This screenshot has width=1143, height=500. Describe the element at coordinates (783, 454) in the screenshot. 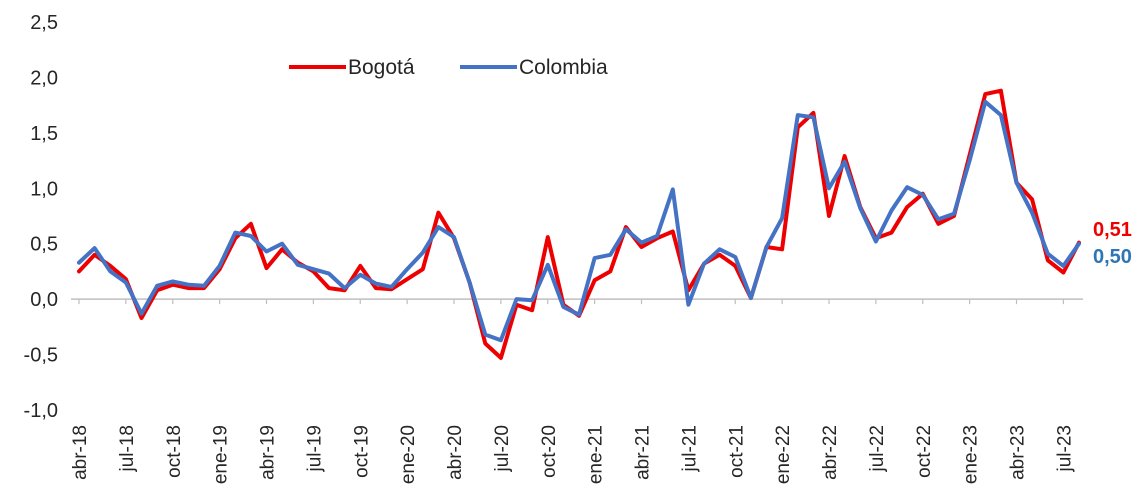

I see `x-tick-label: ene-22` at that location.